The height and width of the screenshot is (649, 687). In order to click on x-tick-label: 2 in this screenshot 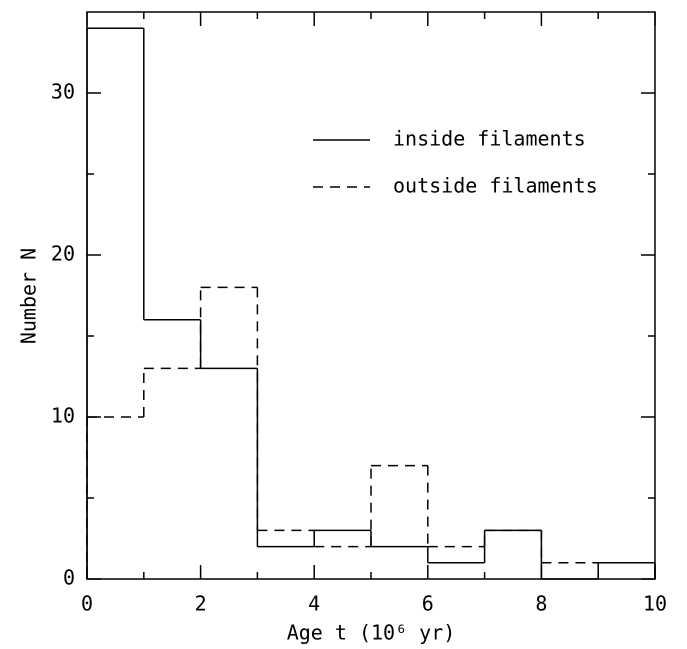, I will do `click(201, 604)`.